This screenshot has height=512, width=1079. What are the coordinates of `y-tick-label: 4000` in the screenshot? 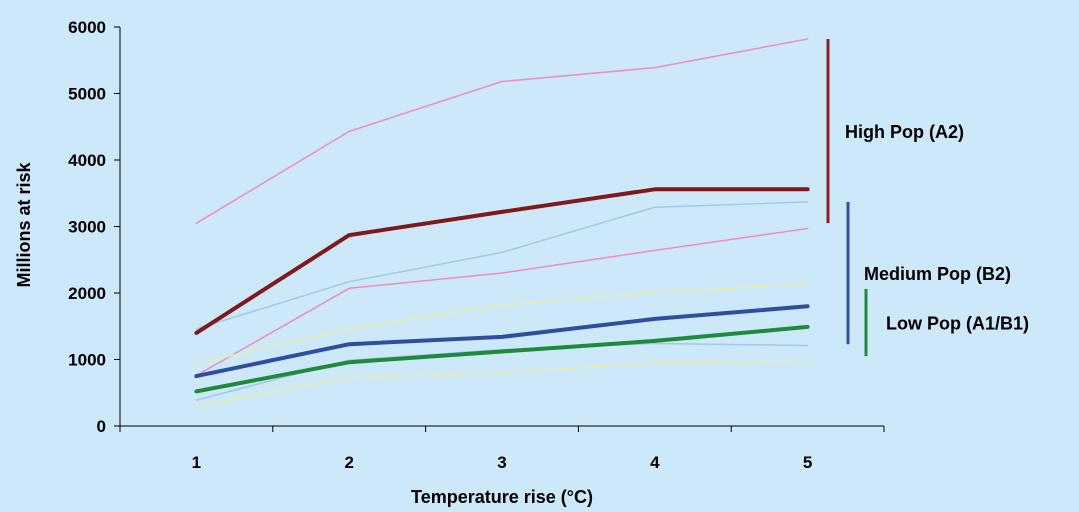 It's located at (87, 160).